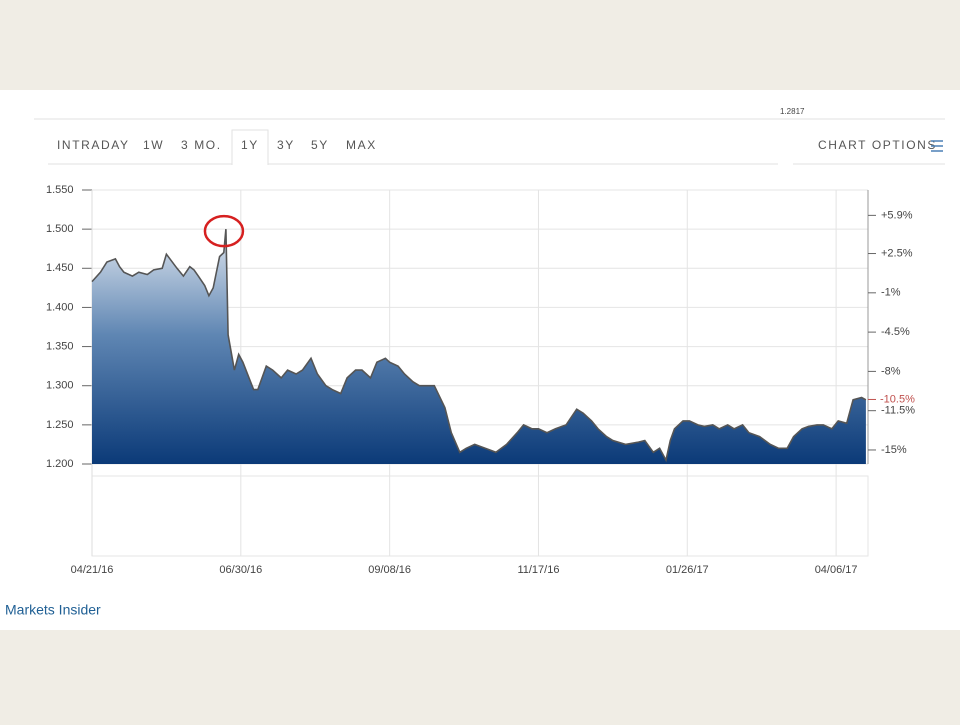 This screenshot has height=725, width=960. What do you see at coordinates (60, 425) in the screenshot?
I see `y-tick-label: 1.250` at bounding box center [60, 425].